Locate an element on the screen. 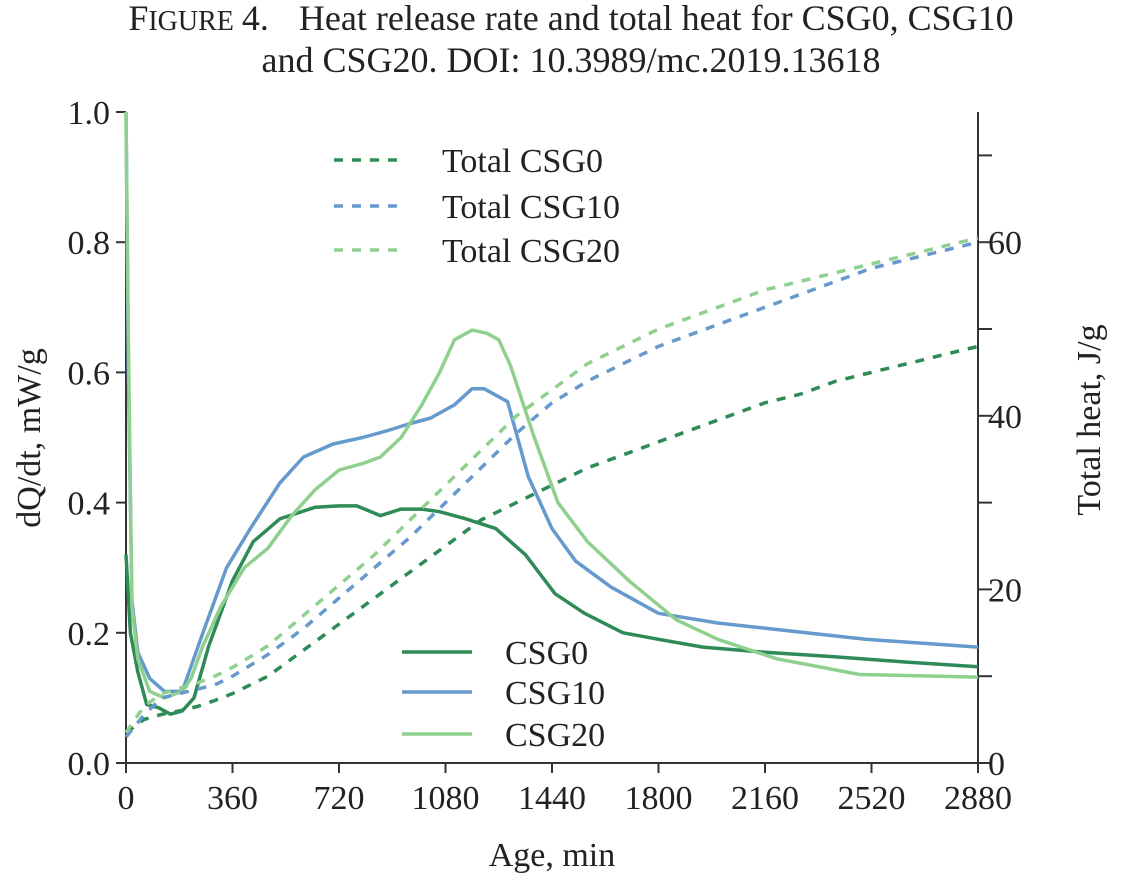  y-right-tick-label-40: 40 is located at coordinates (1005, 417).